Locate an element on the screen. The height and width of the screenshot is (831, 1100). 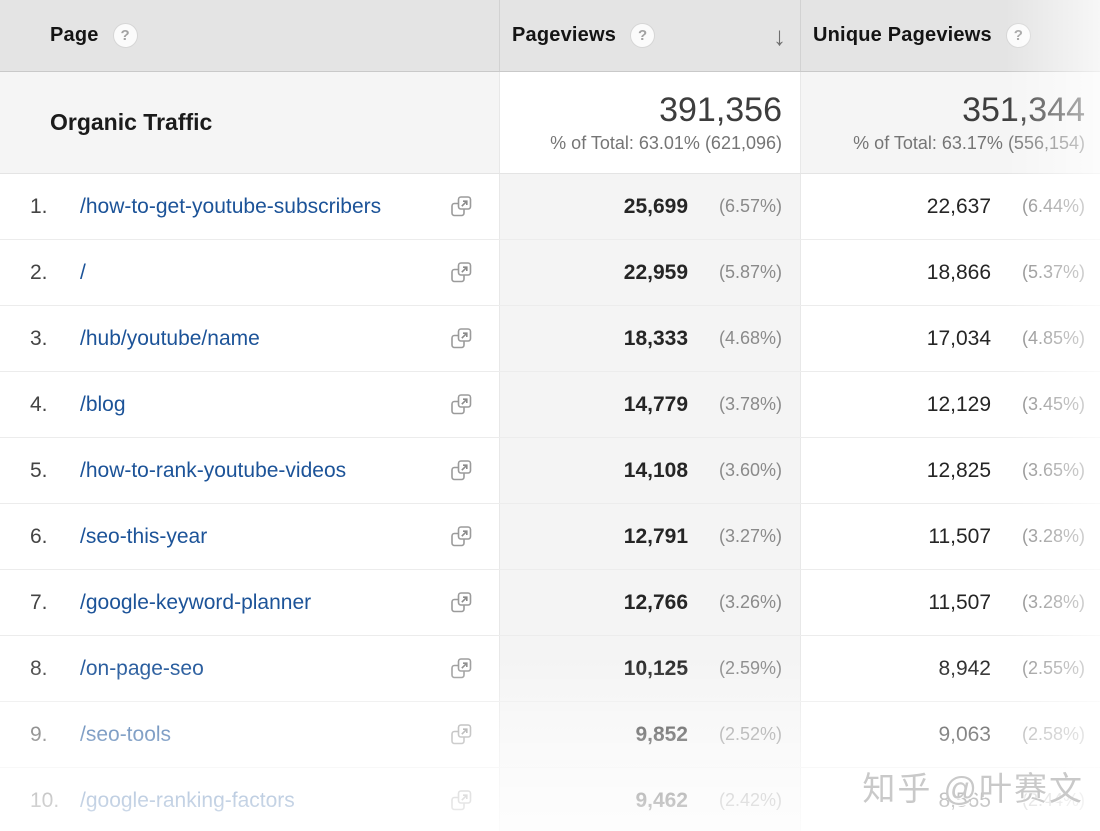
pageviews-cell: 25,699 (6.57%) is located at coordinates (649, 206).